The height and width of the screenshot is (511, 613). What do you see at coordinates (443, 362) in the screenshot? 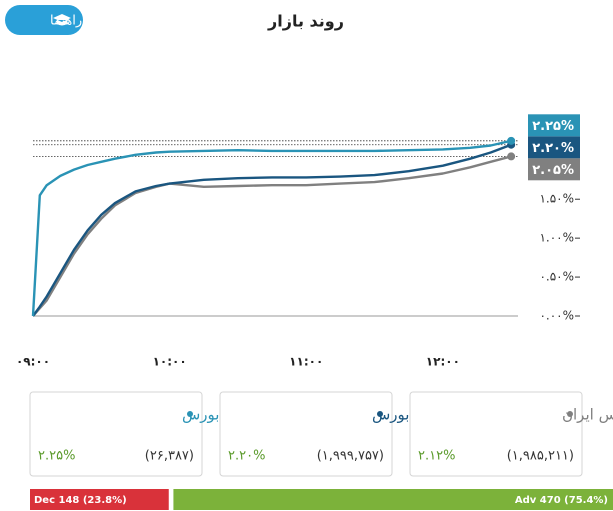
I see `x-tick-label: ۱۲:۰۰` at bounding box center [443, 362].